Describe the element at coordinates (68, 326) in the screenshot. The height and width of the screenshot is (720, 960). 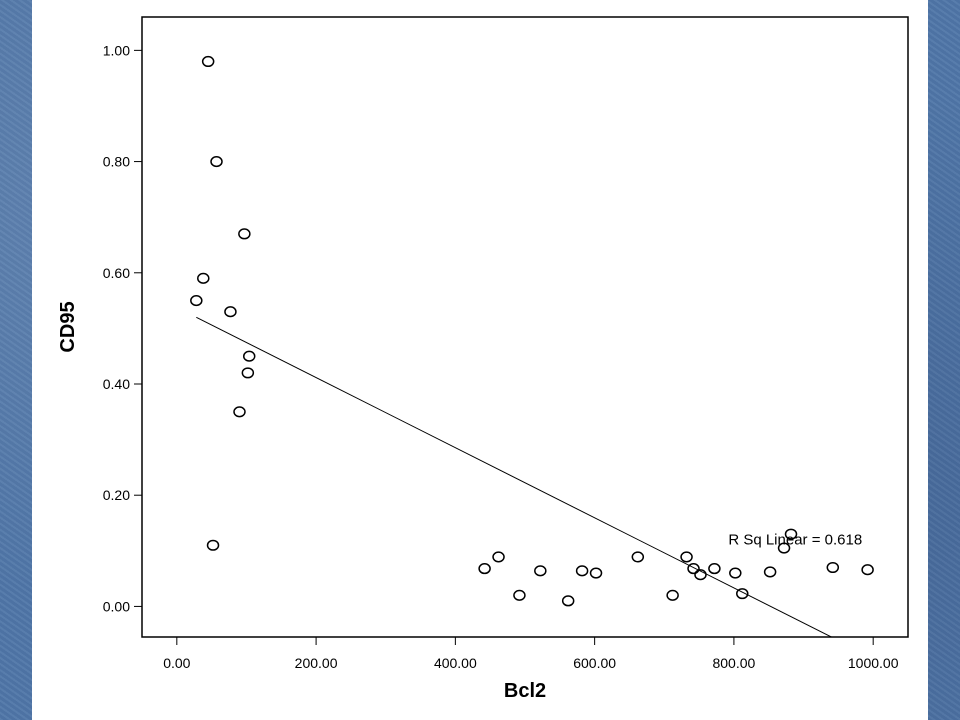
I see `y-axis-title: CD95` at that location.